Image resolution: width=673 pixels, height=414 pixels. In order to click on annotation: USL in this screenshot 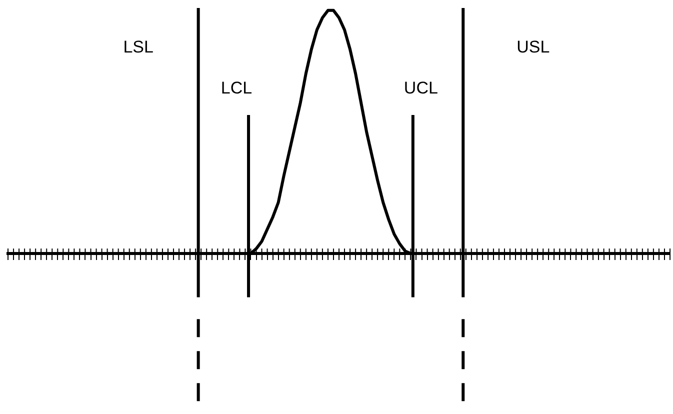, I will do `click(533, 47)`.